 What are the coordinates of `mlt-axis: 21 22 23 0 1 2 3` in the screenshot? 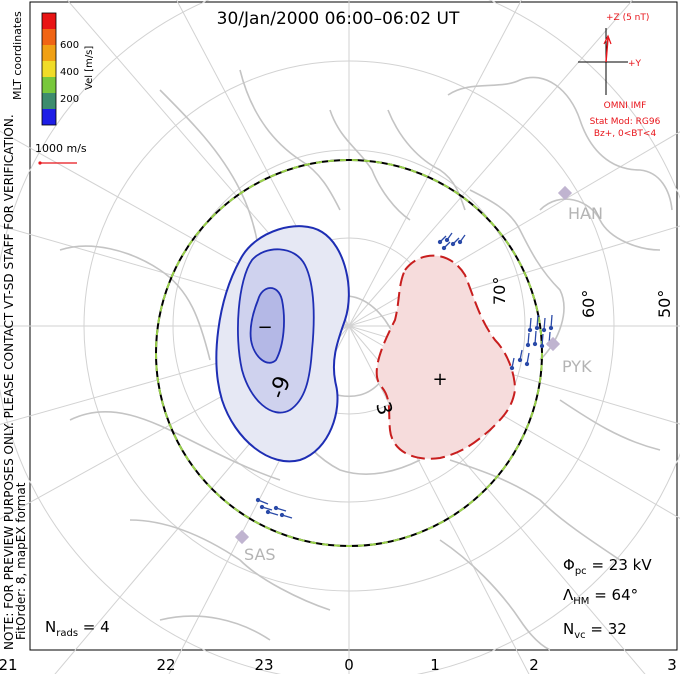 It's located at (338, 665).